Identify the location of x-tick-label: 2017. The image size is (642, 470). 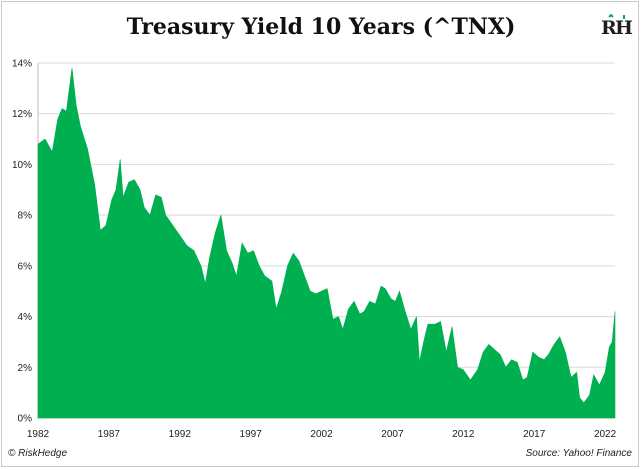
(534, 434).